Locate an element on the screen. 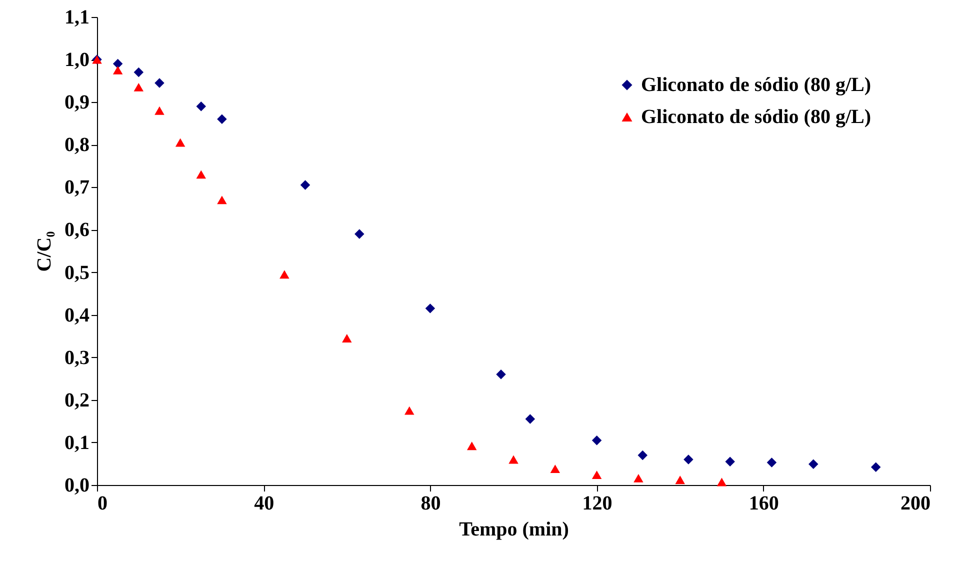 This screenshot has width=962, height=576. y-tick-label: 0,5 is located at coordinates (77, 273).